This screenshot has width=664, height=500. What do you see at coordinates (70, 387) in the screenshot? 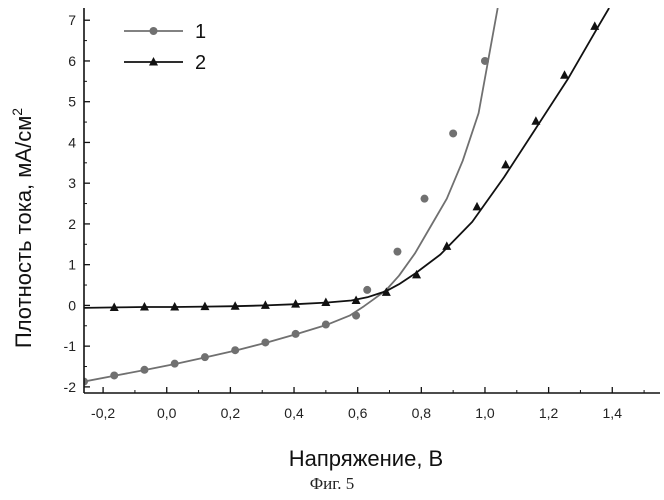
I see `y-tick-label: -2` at bounding box center [70, 387].